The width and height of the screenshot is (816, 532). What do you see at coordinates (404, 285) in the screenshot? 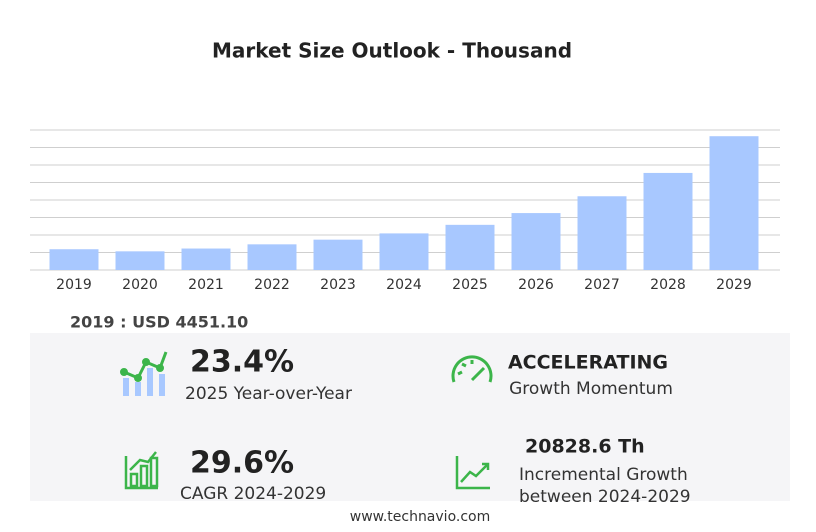
I see `x-tick-label: 2024` at bounding box center [404, 285].